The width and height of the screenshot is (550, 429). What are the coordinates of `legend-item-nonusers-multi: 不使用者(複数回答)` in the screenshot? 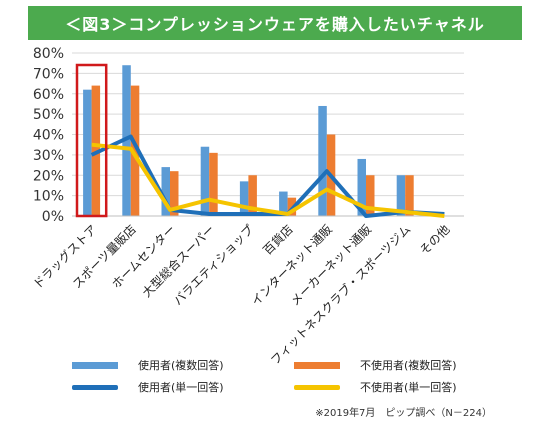 It's located at (375, 365).